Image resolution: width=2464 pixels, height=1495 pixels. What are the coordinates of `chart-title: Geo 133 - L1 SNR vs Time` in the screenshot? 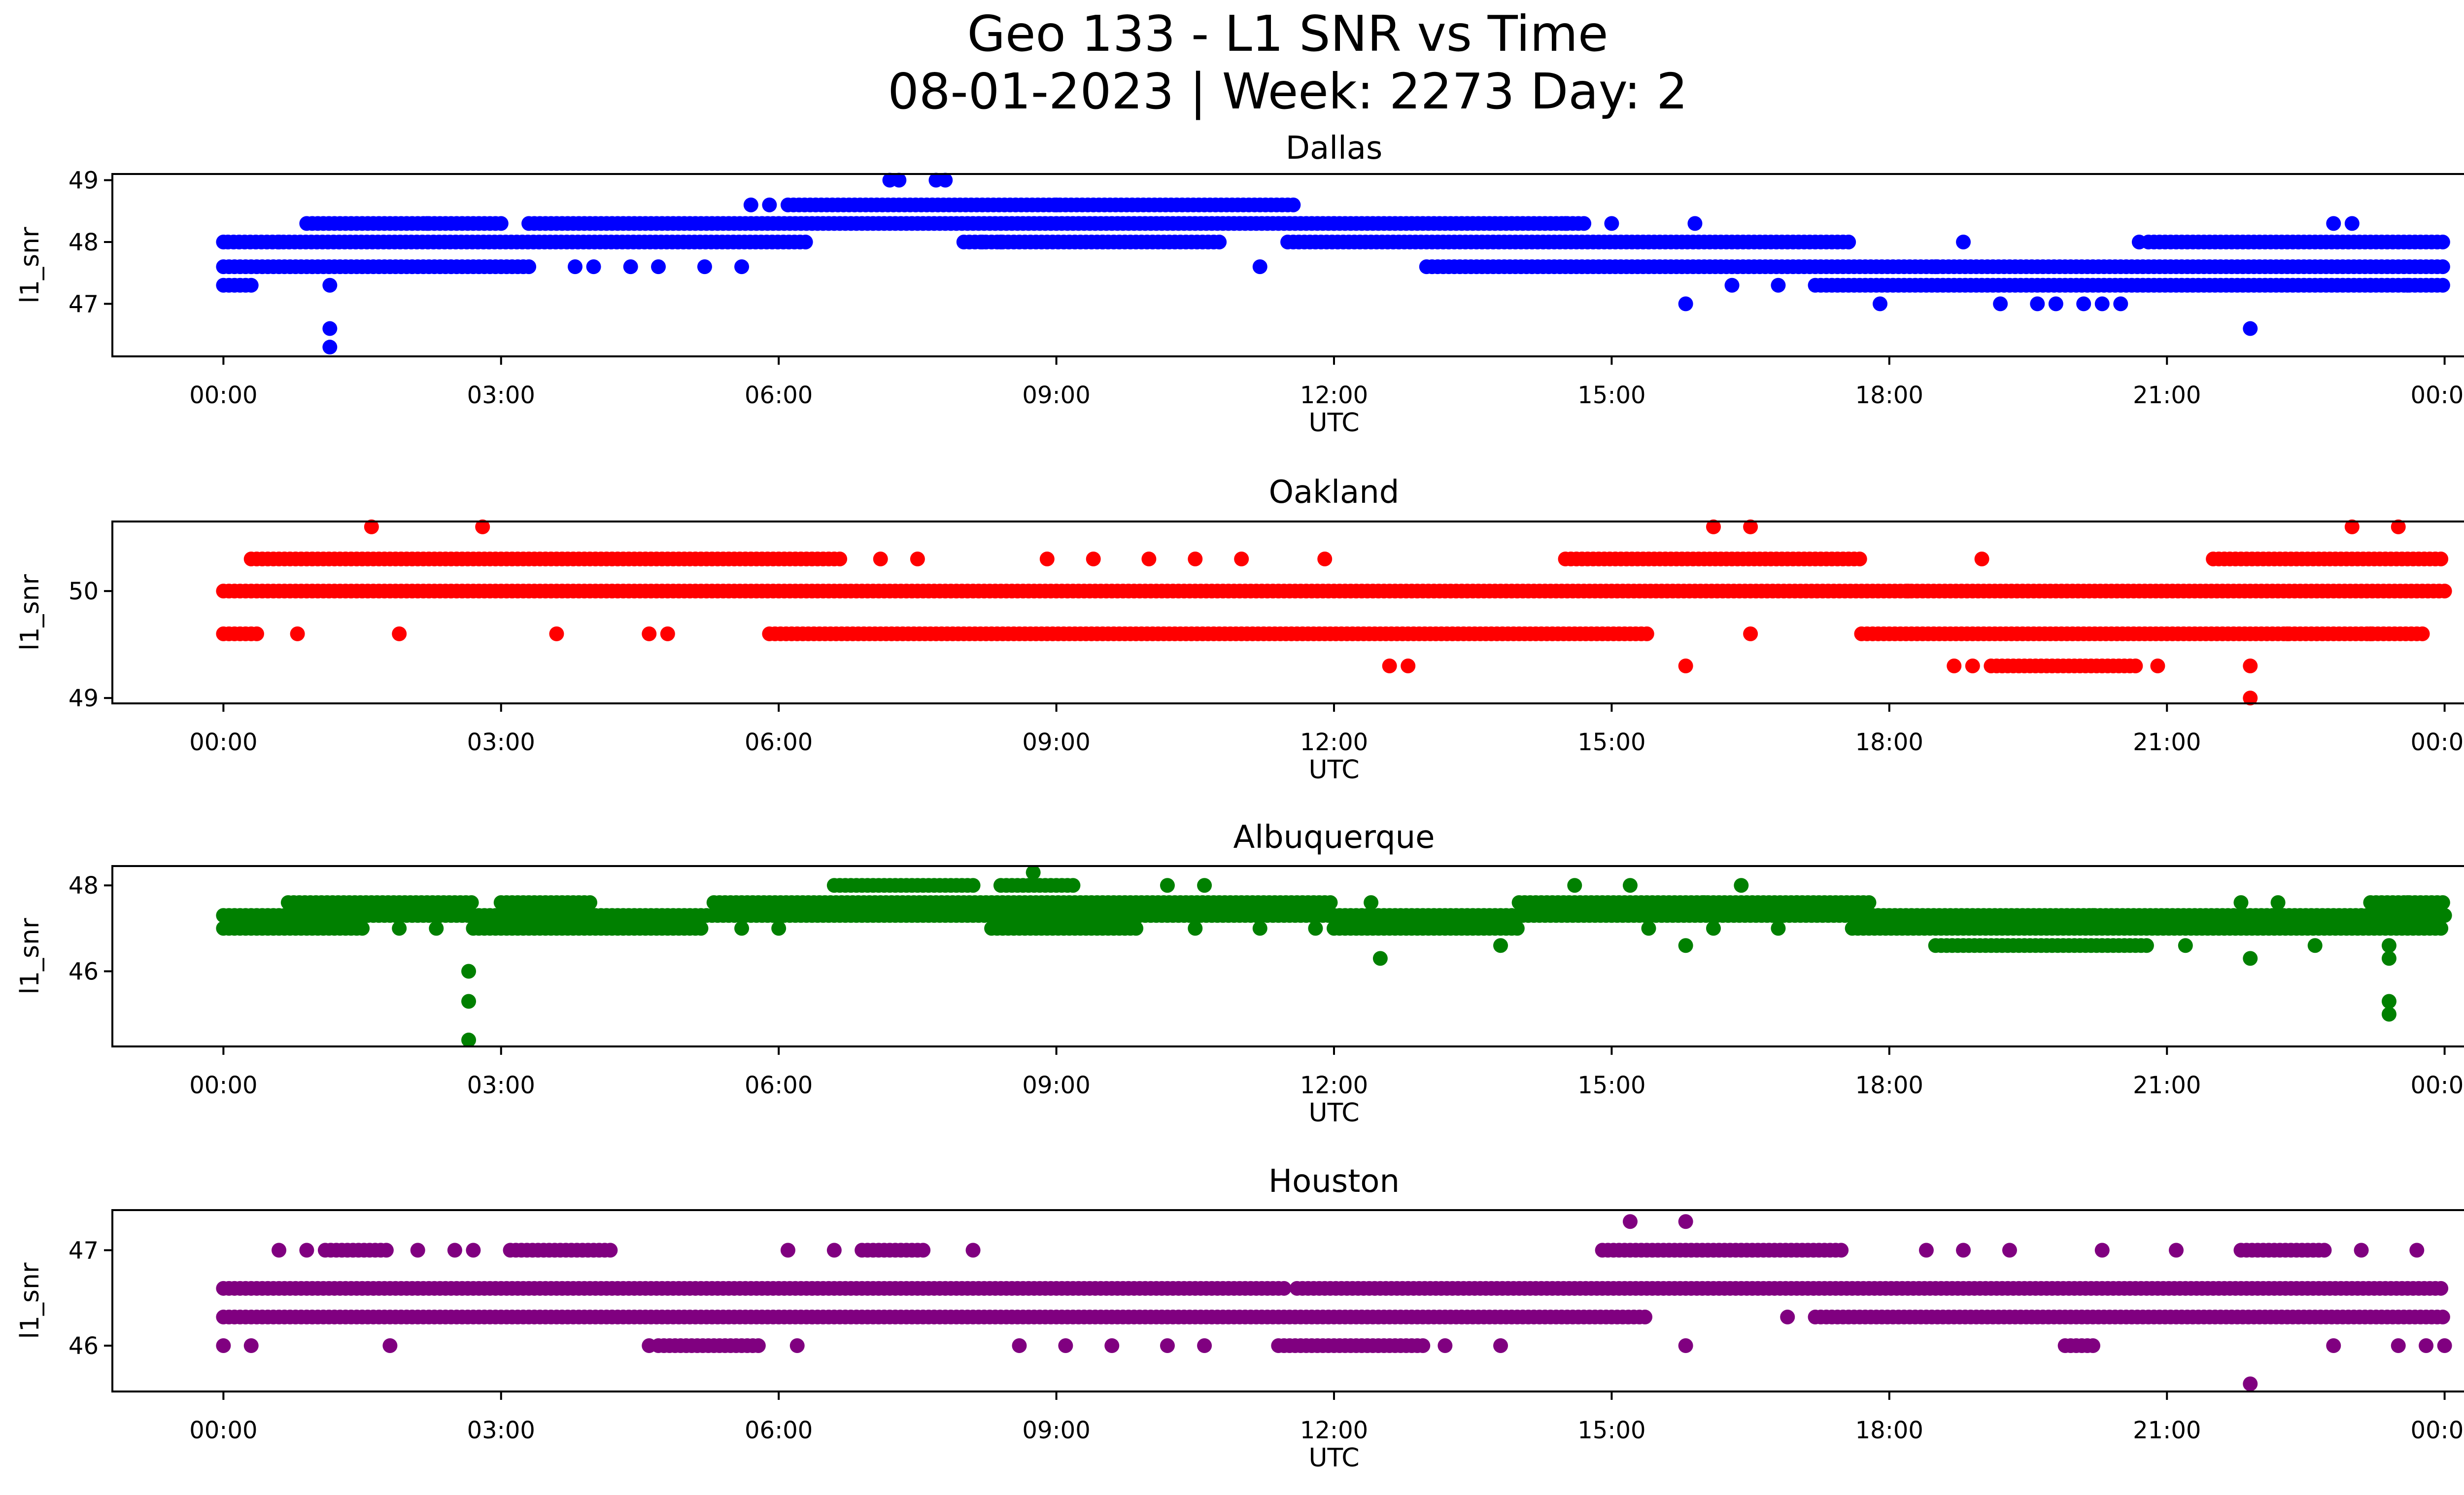 It's located at (1287, 34).